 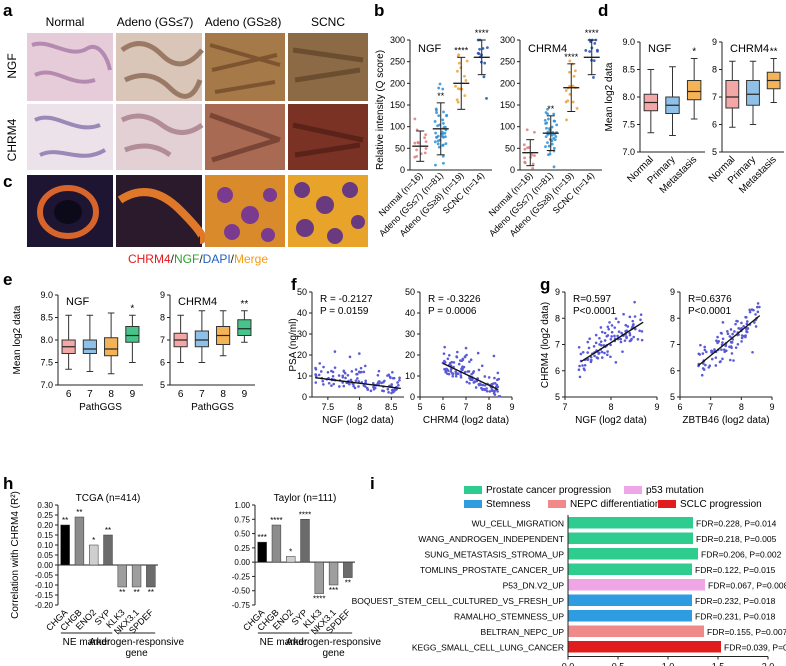 What do you see at coordinates (122, 592) in the screenshot?
I see `significance-label: **` at bounding box center [122, 592].